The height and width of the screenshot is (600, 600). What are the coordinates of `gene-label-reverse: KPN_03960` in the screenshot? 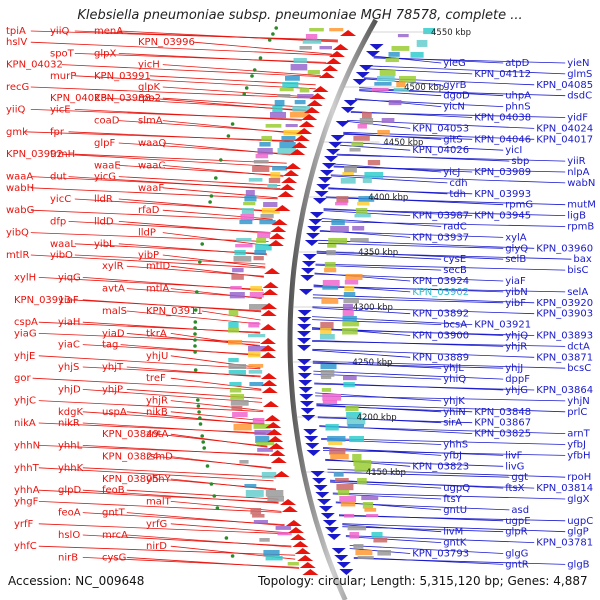 It's located at (564, 248).